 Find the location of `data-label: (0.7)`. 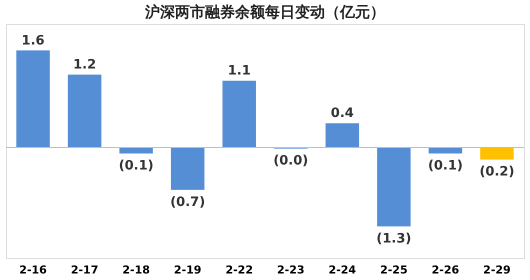

data-label: (0.7) is located at coordinates (188, 202).